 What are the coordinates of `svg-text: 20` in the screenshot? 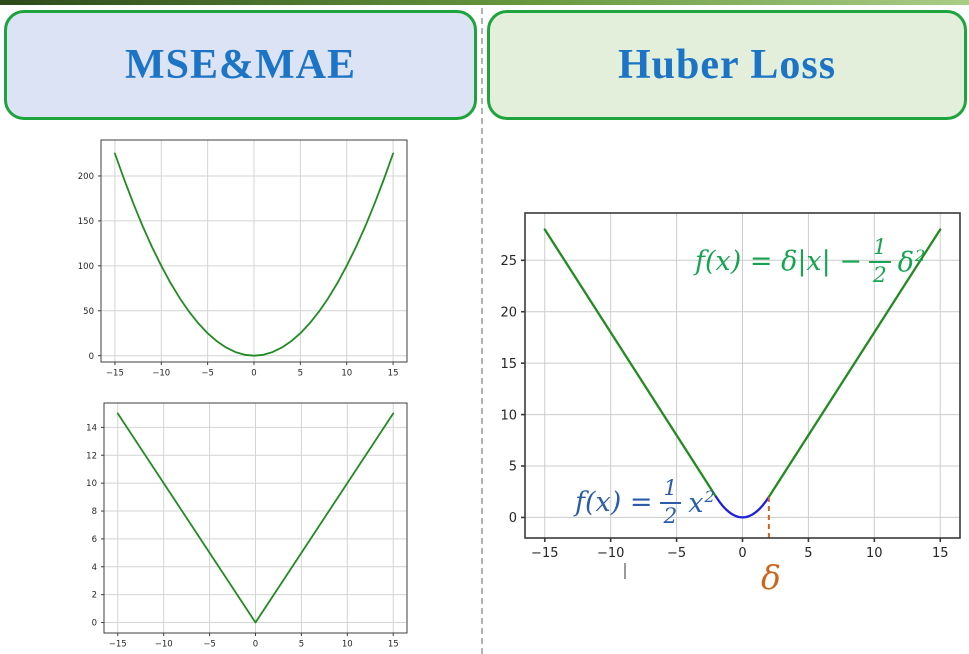 It's located at (508, 312).